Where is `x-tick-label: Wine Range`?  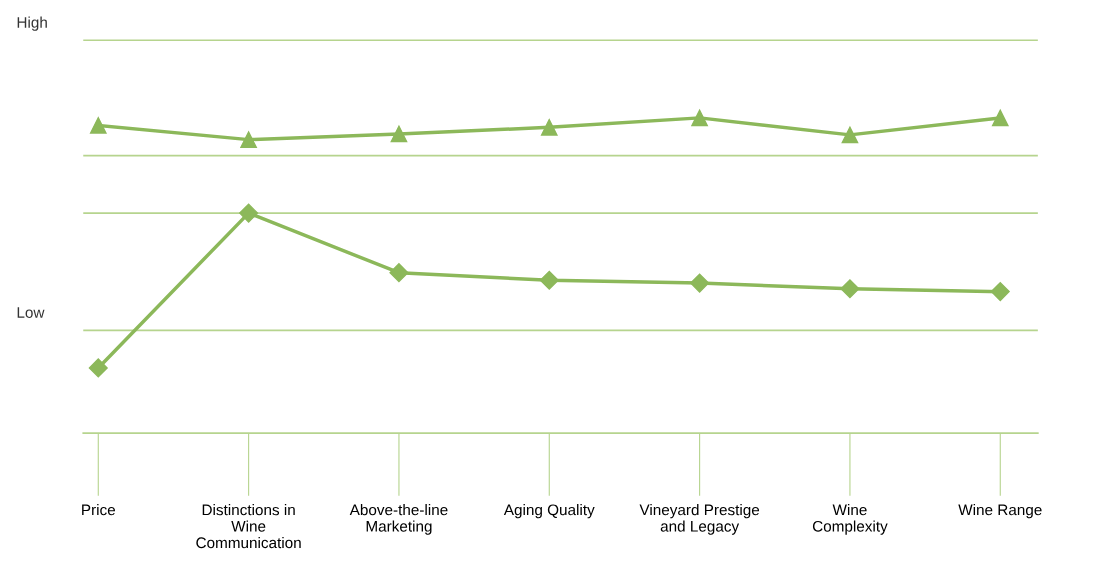 x-tick-label: Wine Range is located at coordinates (1000, 511).